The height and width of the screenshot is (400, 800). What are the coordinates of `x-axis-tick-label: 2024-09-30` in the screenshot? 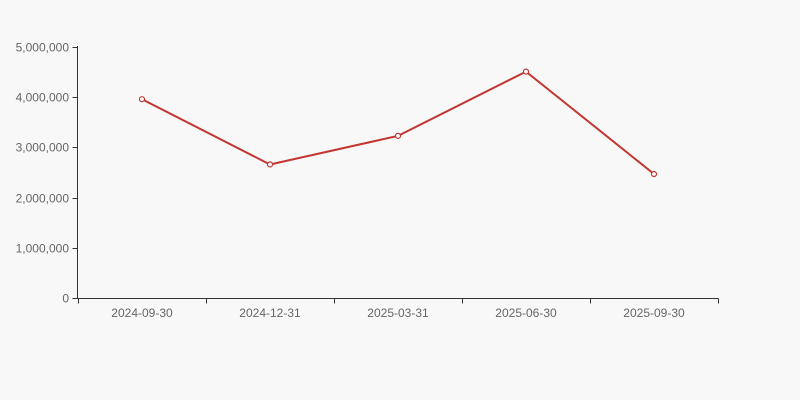 It's located at (142, 313).